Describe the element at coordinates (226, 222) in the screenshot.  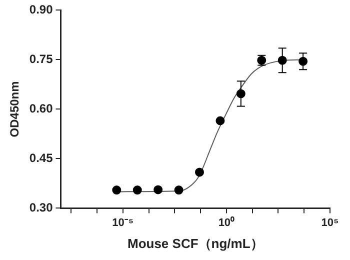
I see `x-tick-label: 10⁰` at that location.